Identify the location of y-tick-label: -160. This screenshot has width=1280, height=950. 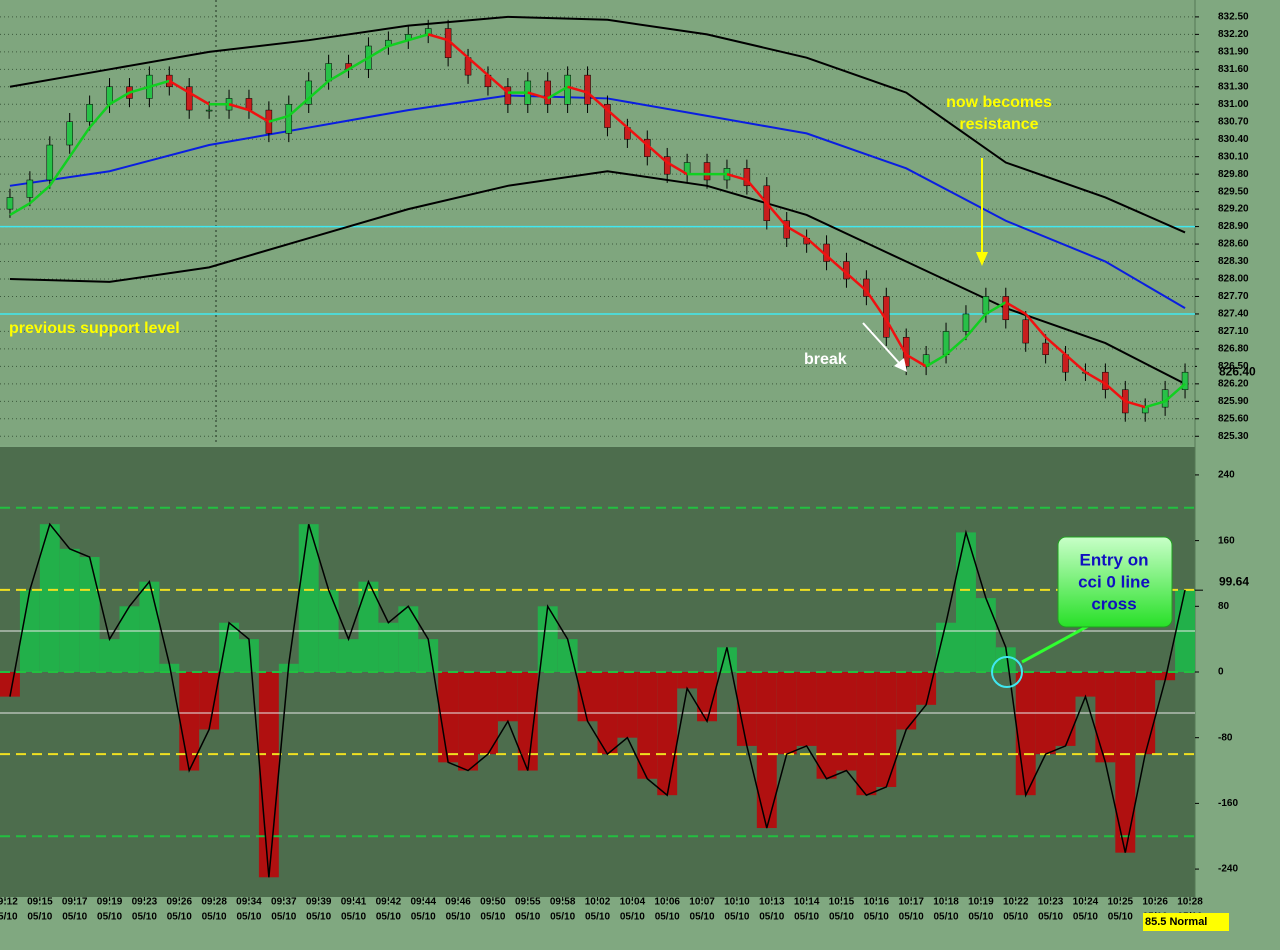
(1228, 803).